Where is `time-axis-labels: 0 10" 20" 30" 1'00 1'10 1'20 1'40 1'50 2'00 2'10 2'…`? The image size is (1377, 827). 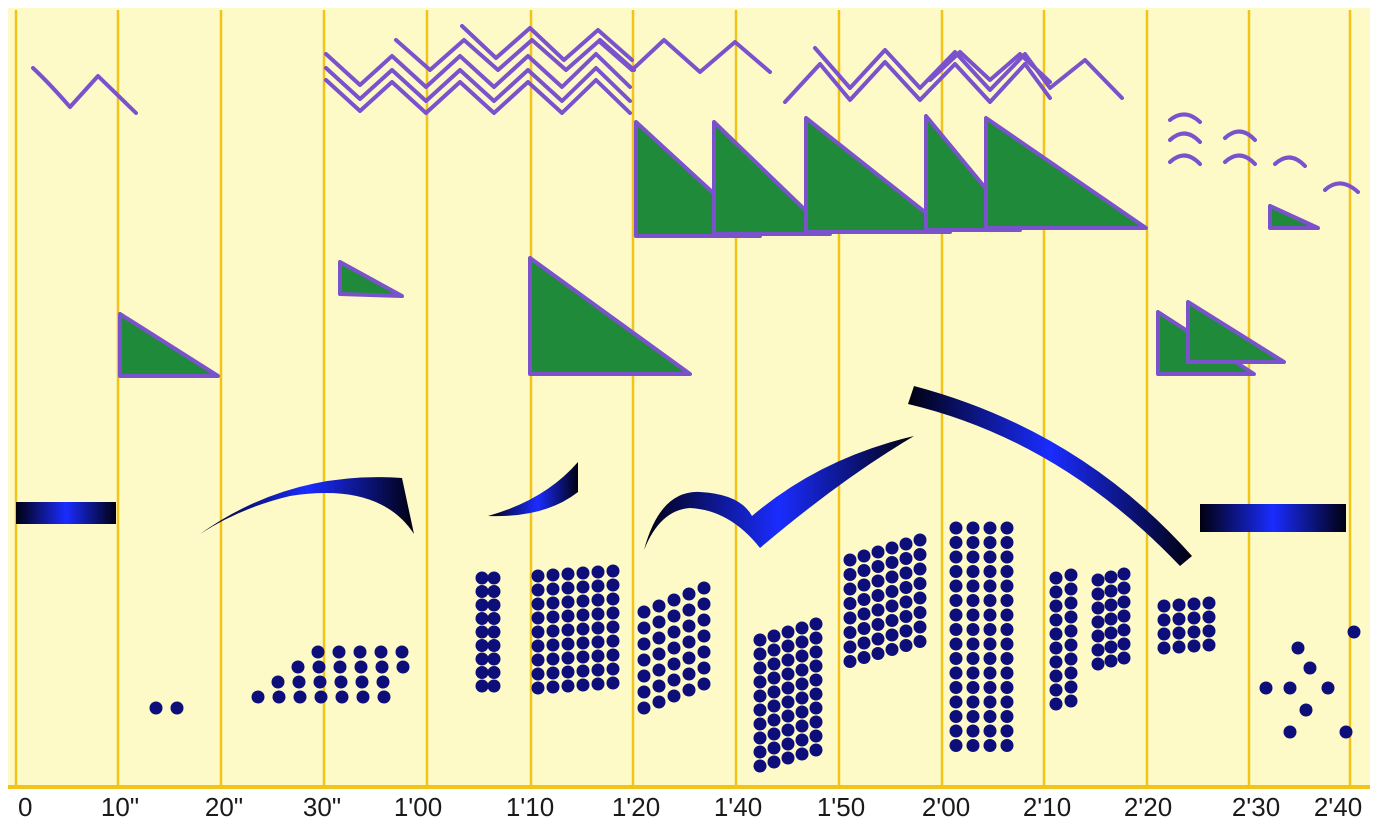 time-axis-labels: 0 10" 20" 30" 1'00 1'10 1'20 1'40 1'50 2'00 2'10 2'… is located at coordinates (690, 807).